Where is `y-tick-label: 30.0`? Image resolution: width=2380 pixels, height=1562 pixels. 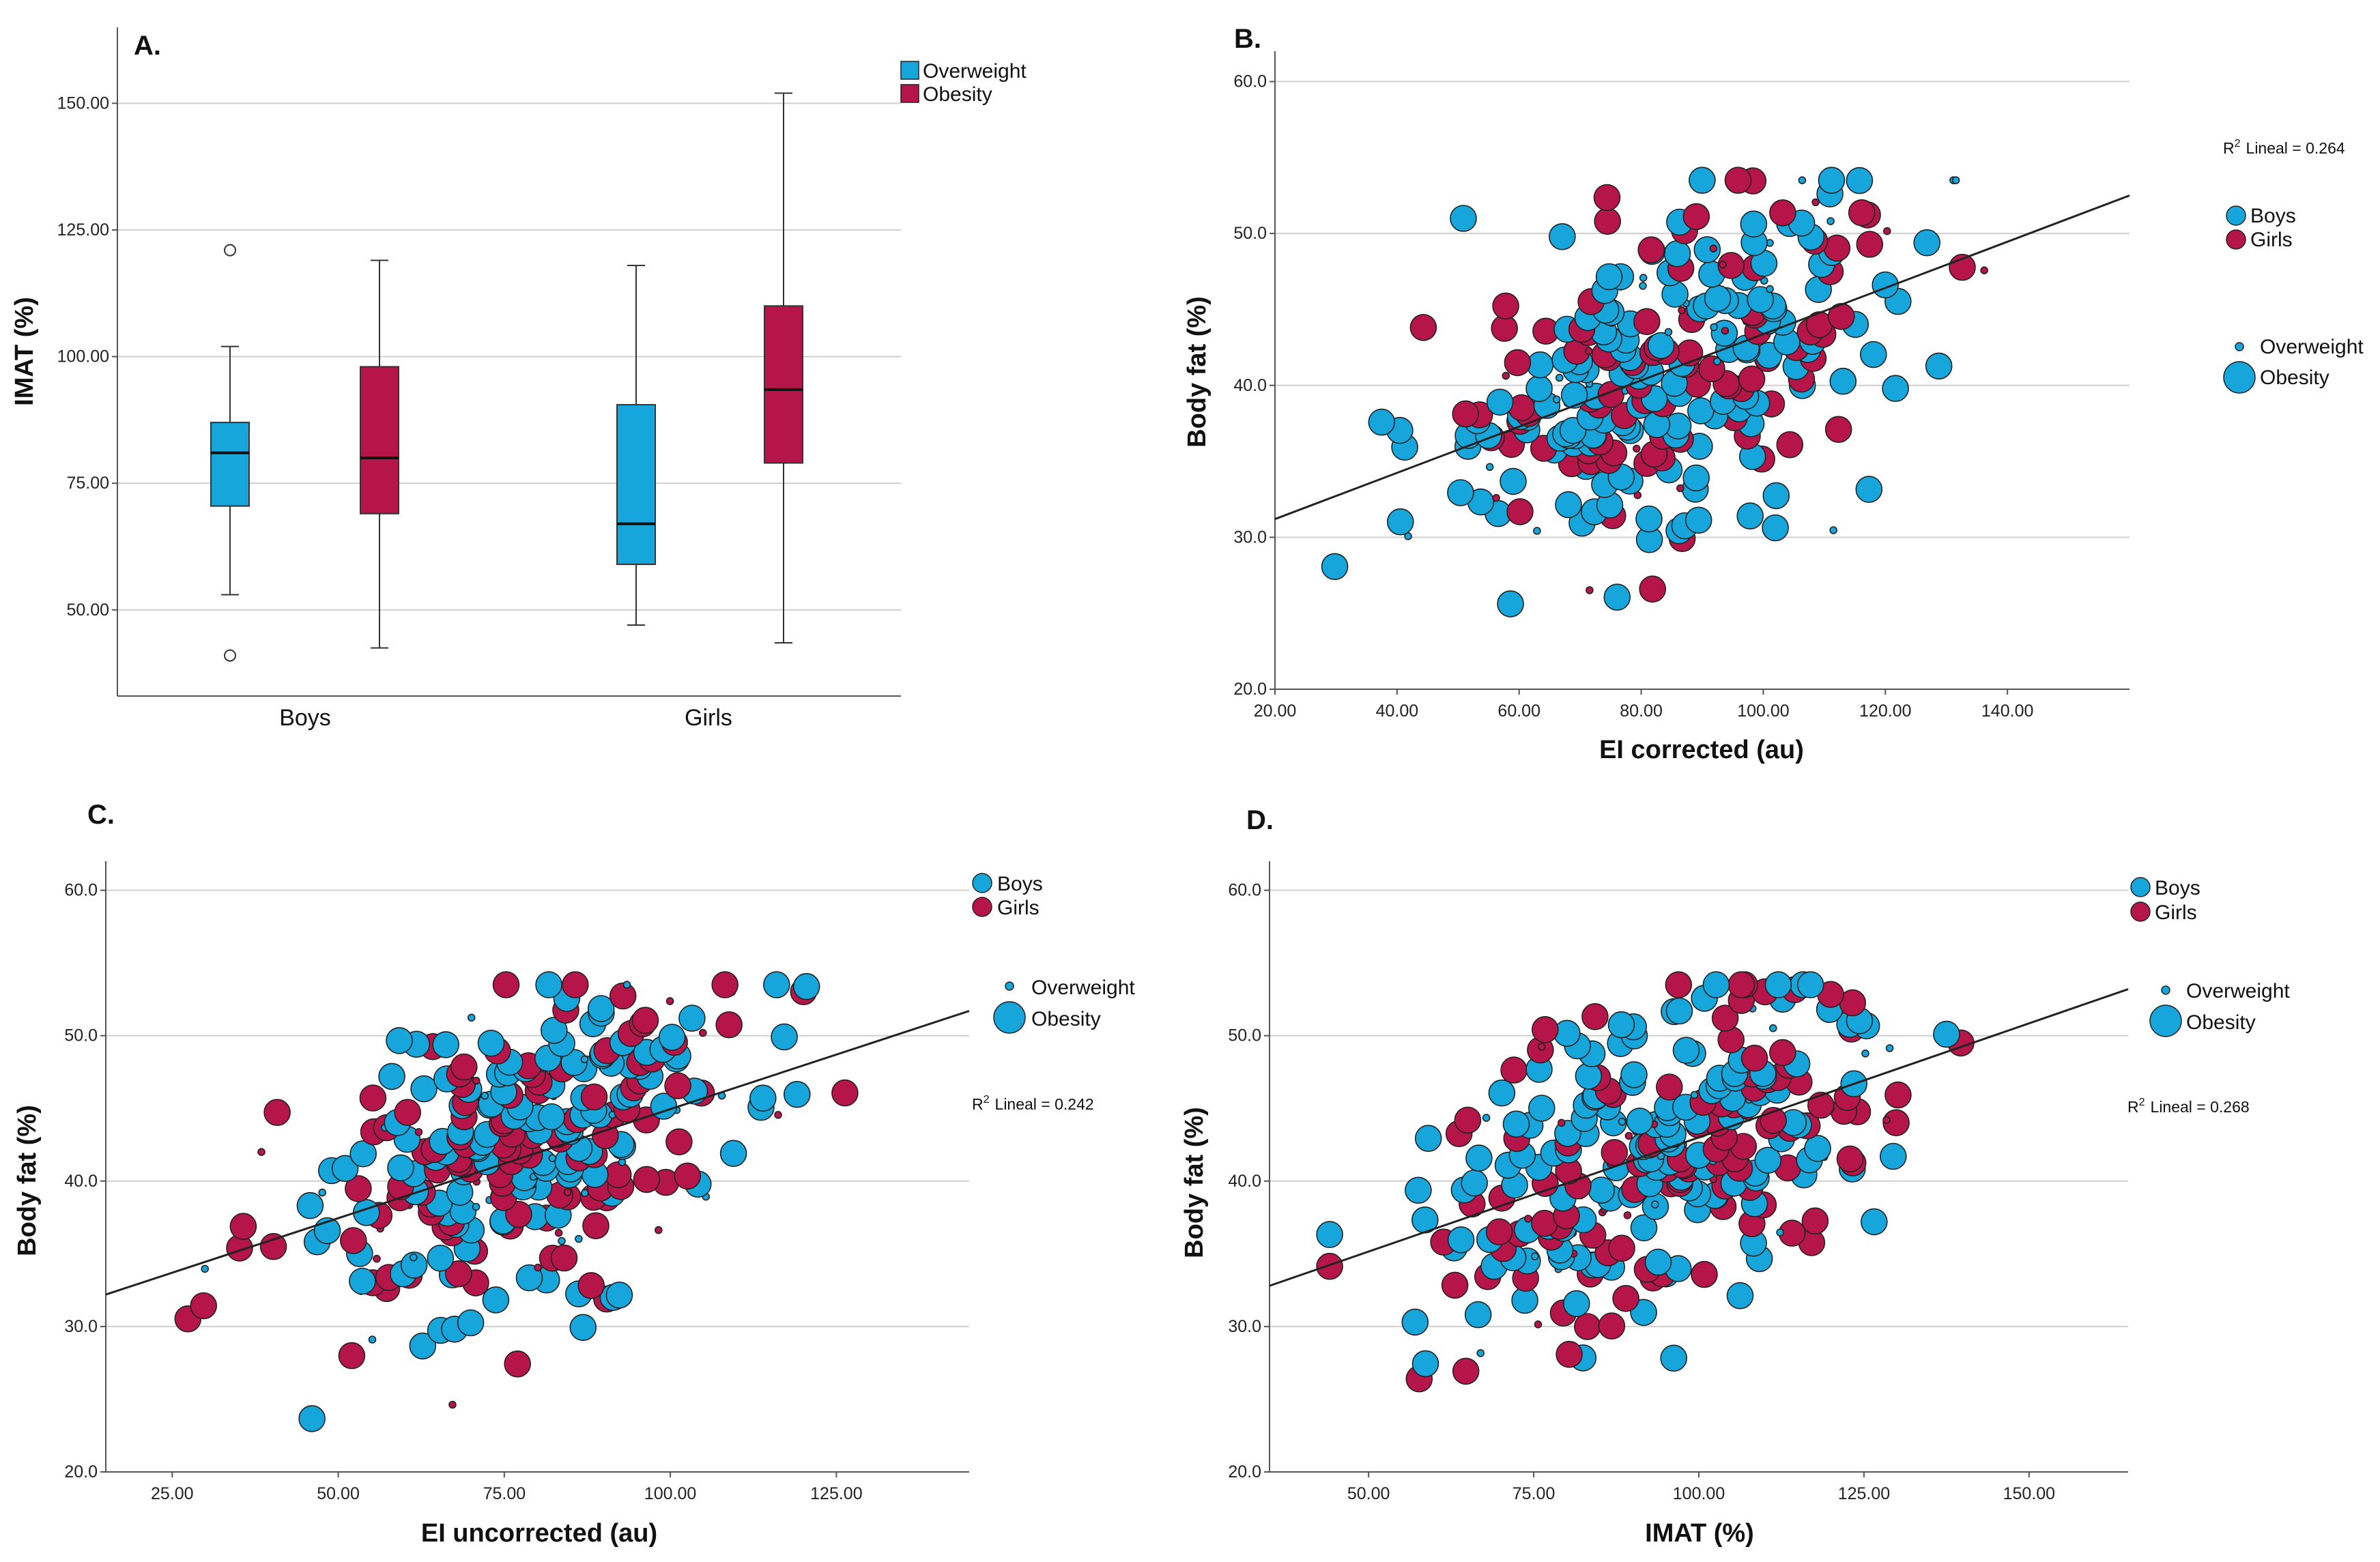
y-tick-label: 30.0 is located at coordinates (81, 1326).